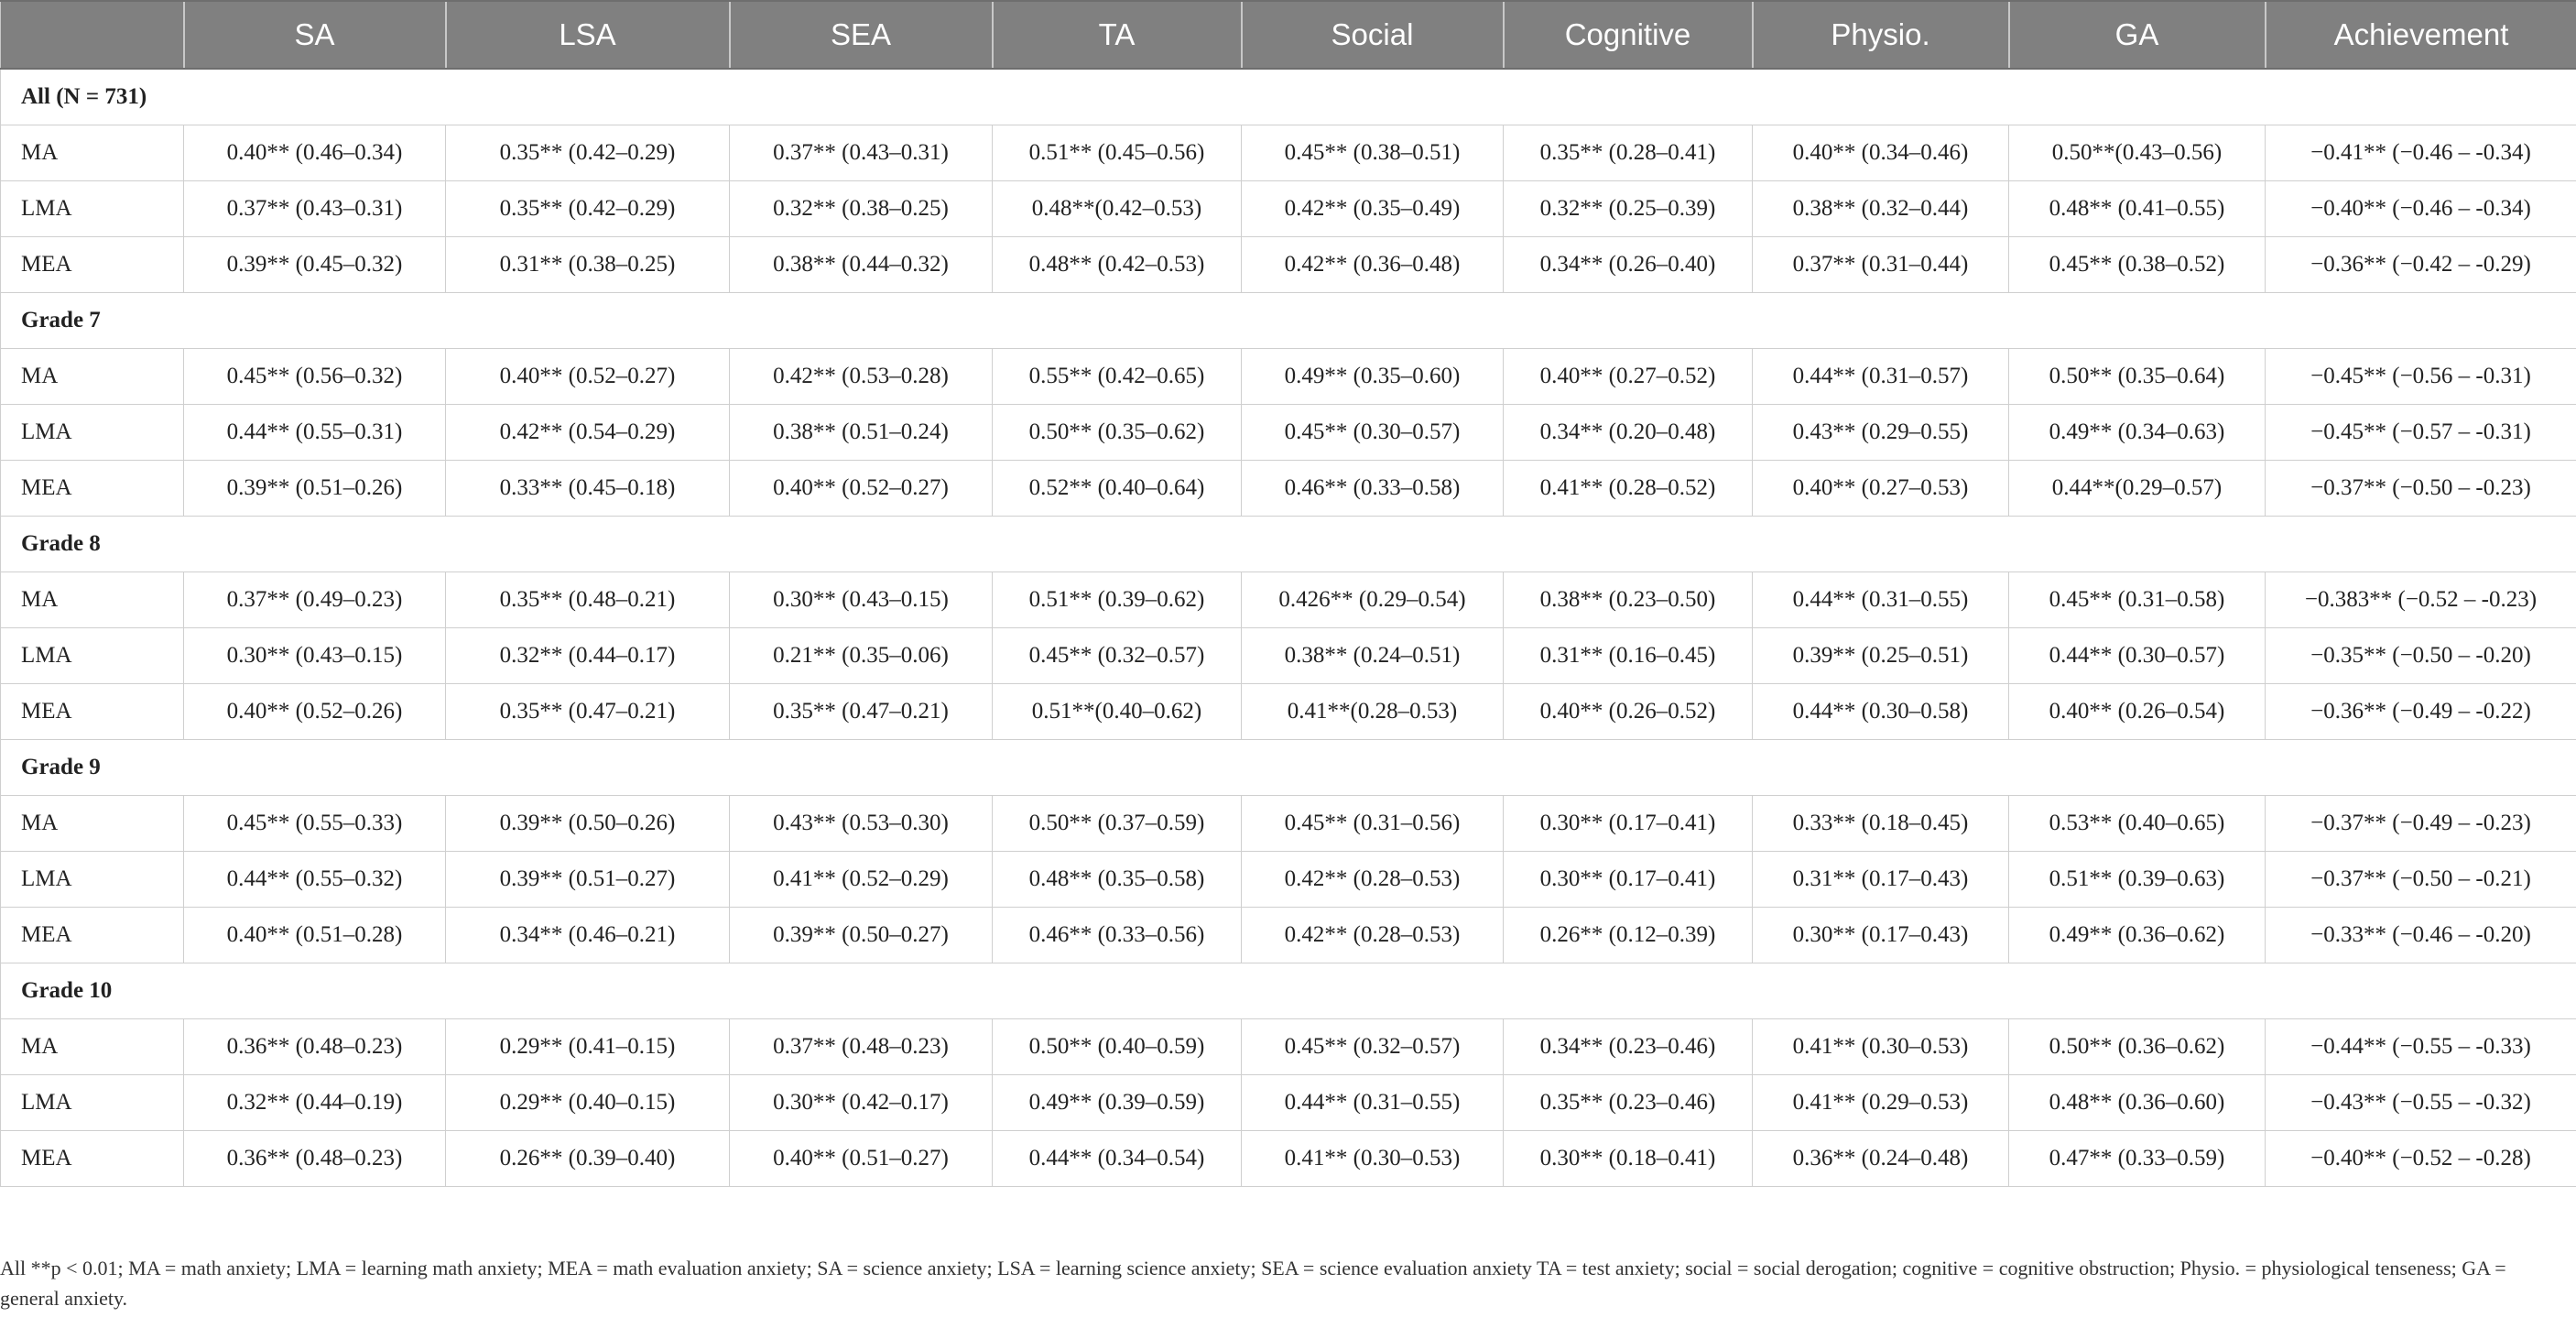 This screenshot has width=2576, height=1328. Describe the element at coordinates (861, 1158) in the screenshot. I see `table-cell: 0.40** (0.51–0.27)` at that location.